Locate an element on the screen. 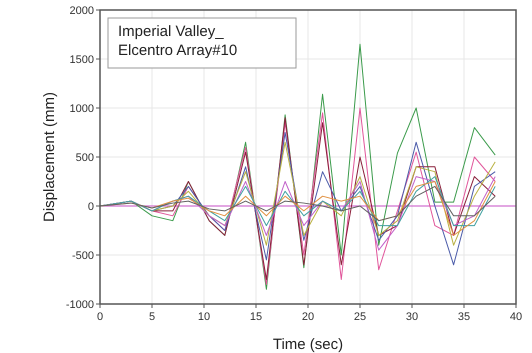  y-tick-label: 0 is located at coordinates (91, 207).